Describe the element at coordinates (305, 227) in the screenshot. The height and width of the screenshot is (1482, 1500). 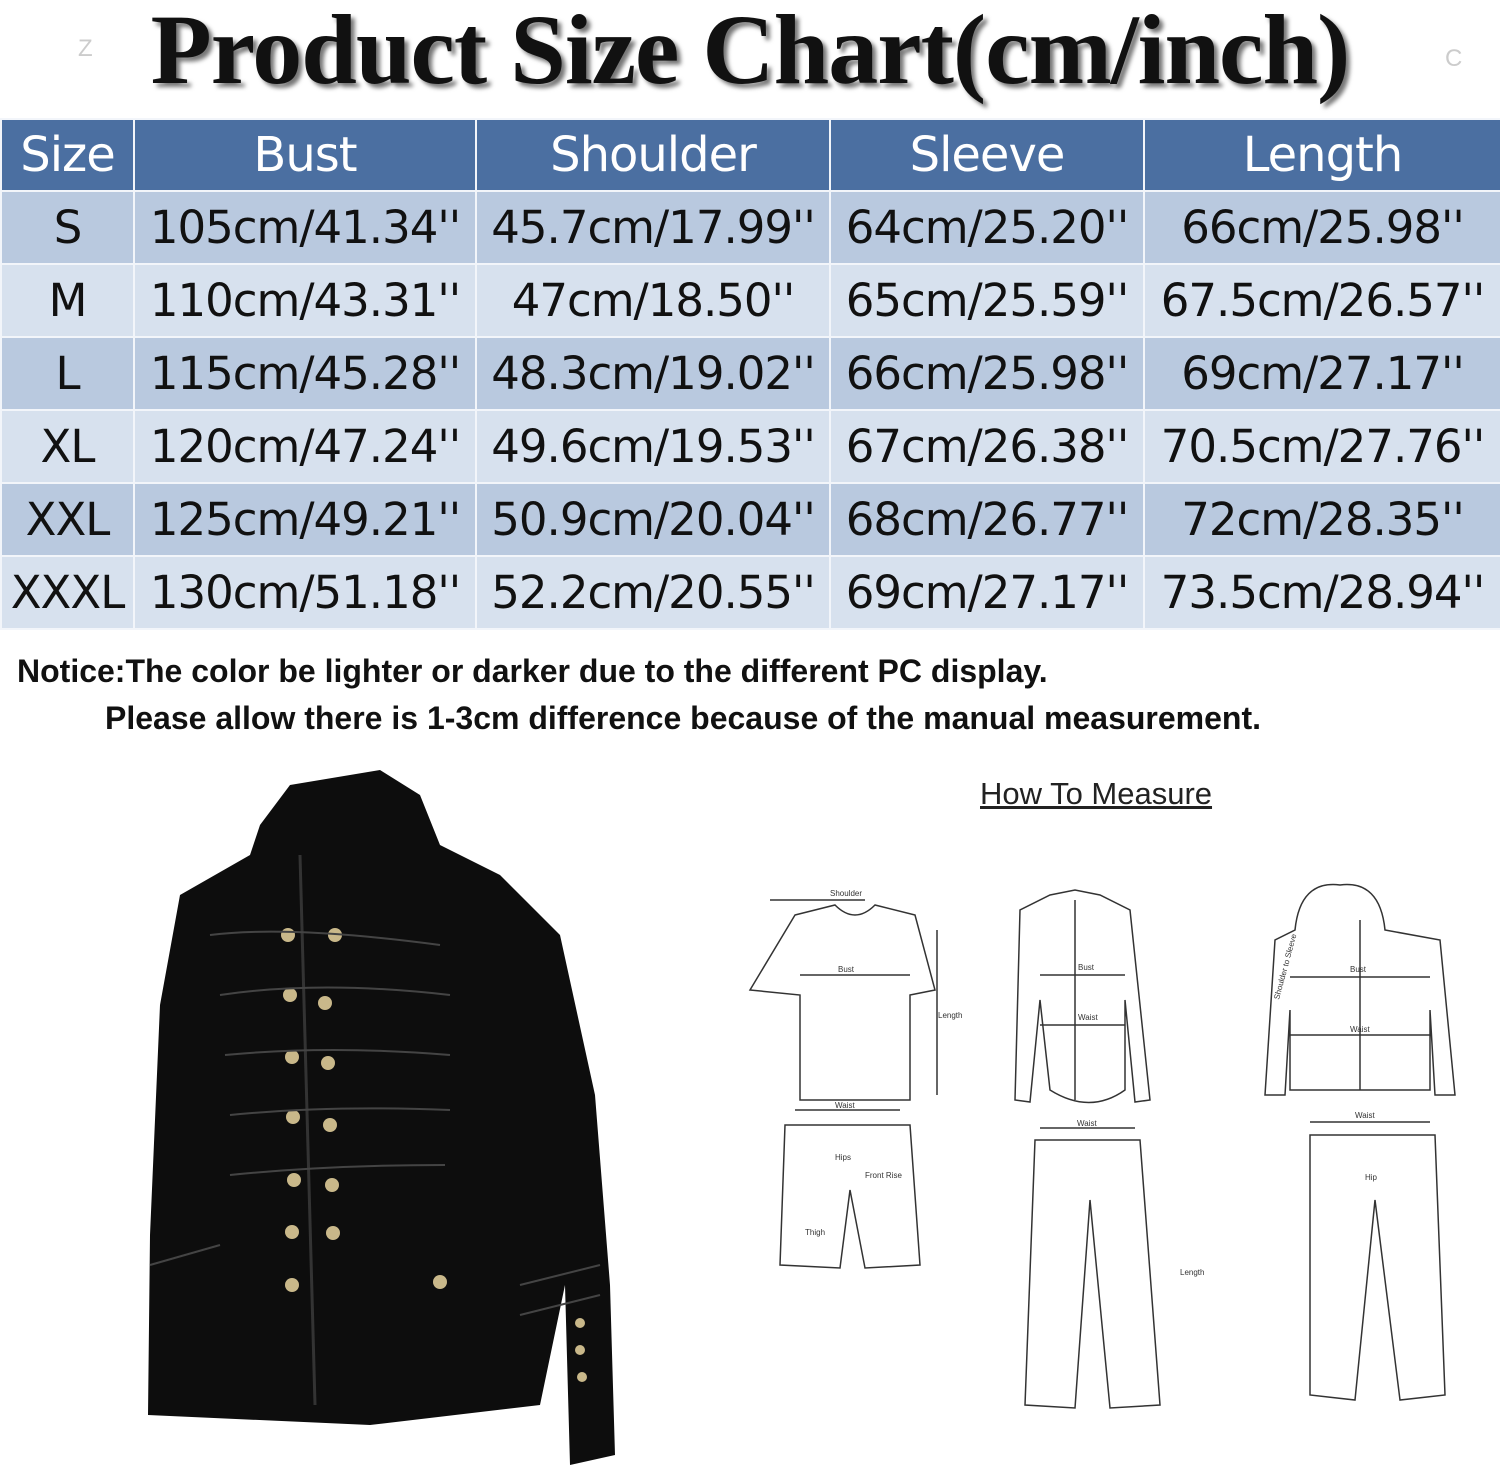
I see `cell-bust: 105cm/41.34''` at that location.